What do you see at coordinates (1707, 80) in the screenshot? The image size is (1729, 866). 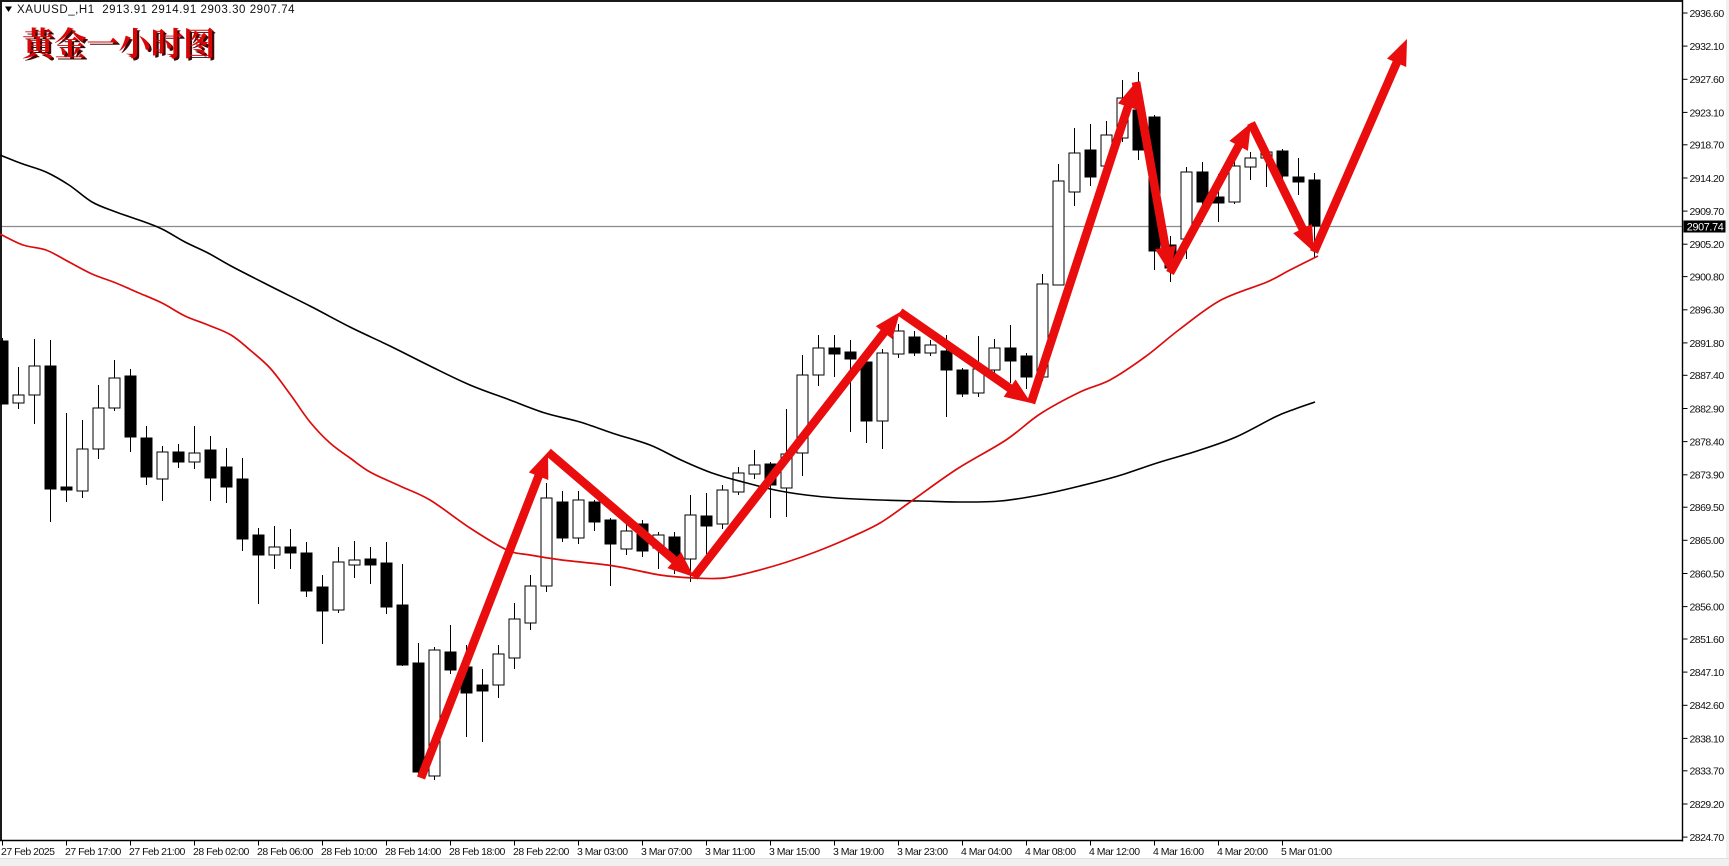 I see `svg-text: 2927.60` at bounding box center [1707, 80].